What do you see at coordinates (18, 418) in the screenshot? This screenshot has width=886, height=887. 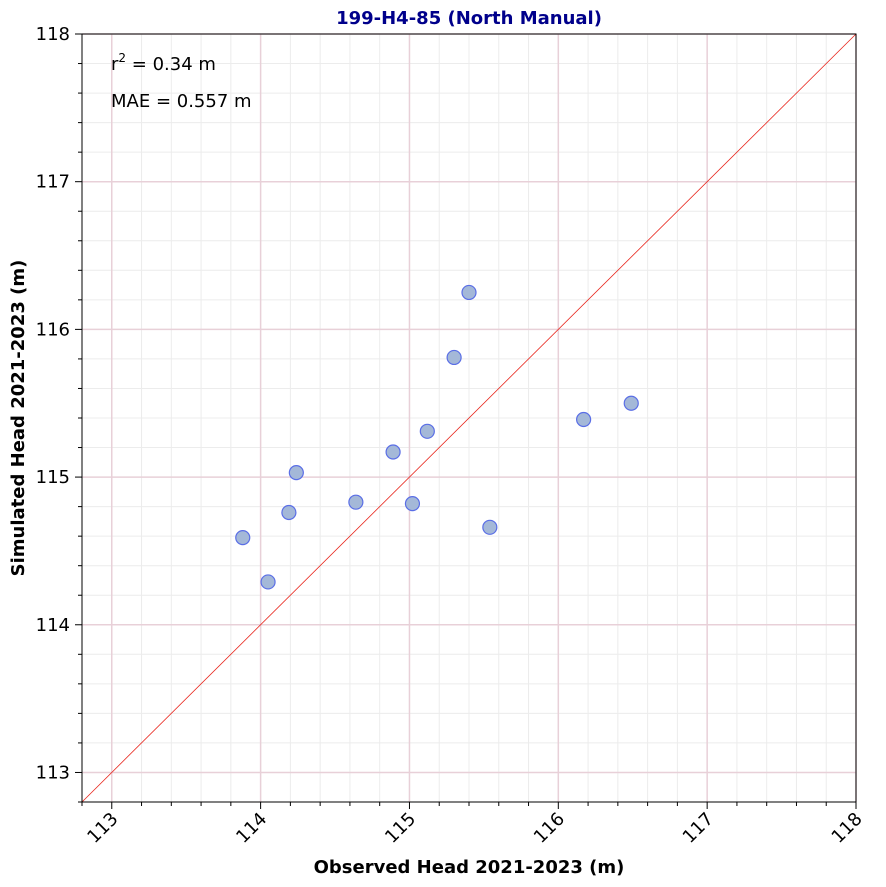 I see `y-axis-label: Simulated Head 2021-2023 (m)` at bounding box center [18, 418].